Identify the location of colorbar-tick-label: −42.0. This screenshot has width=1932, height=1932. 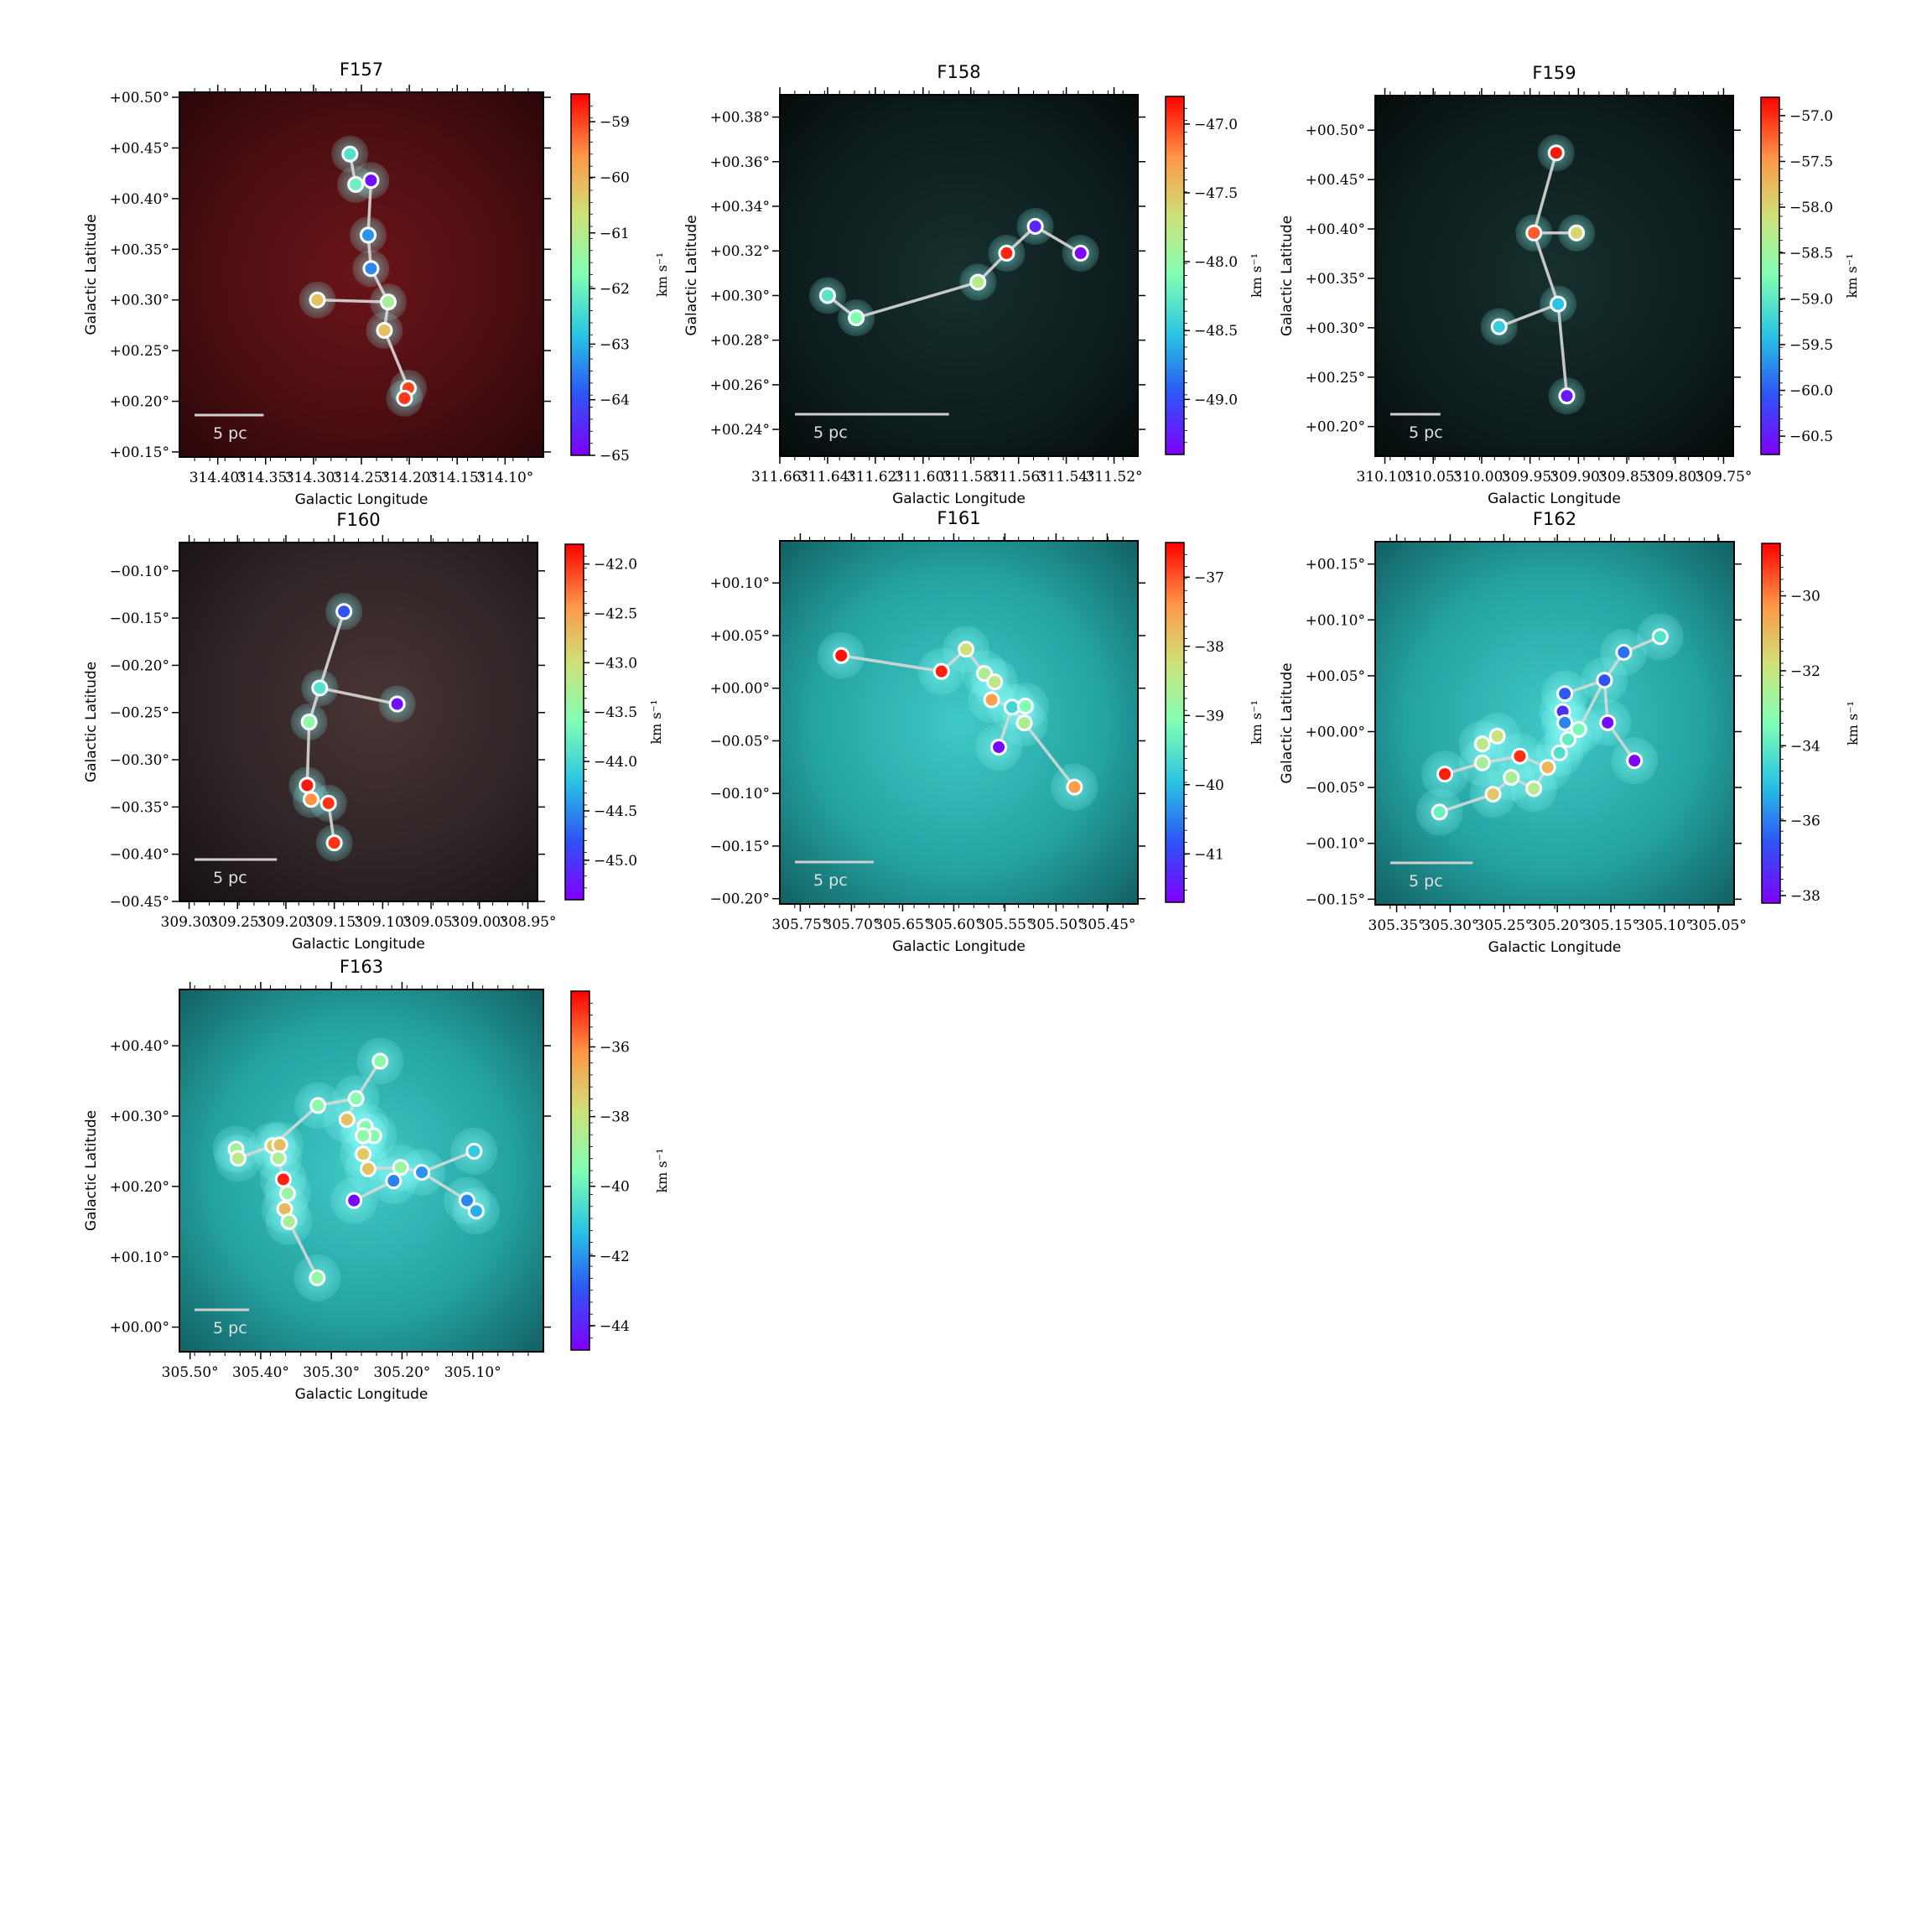
(615, 565).